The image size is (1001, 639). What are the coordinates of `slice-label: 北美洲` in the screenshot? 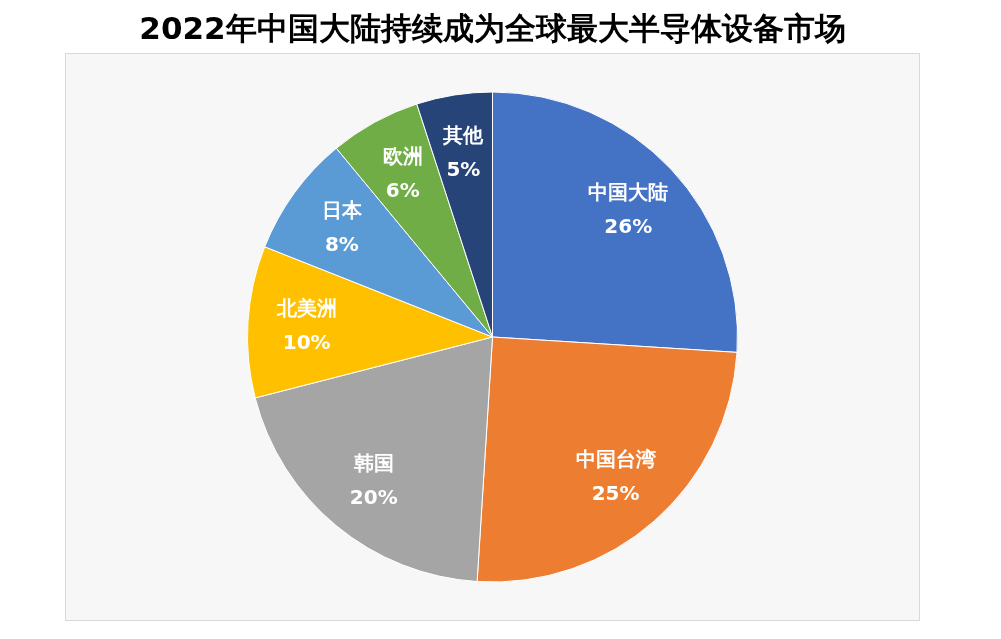 It's located at (306, 307).